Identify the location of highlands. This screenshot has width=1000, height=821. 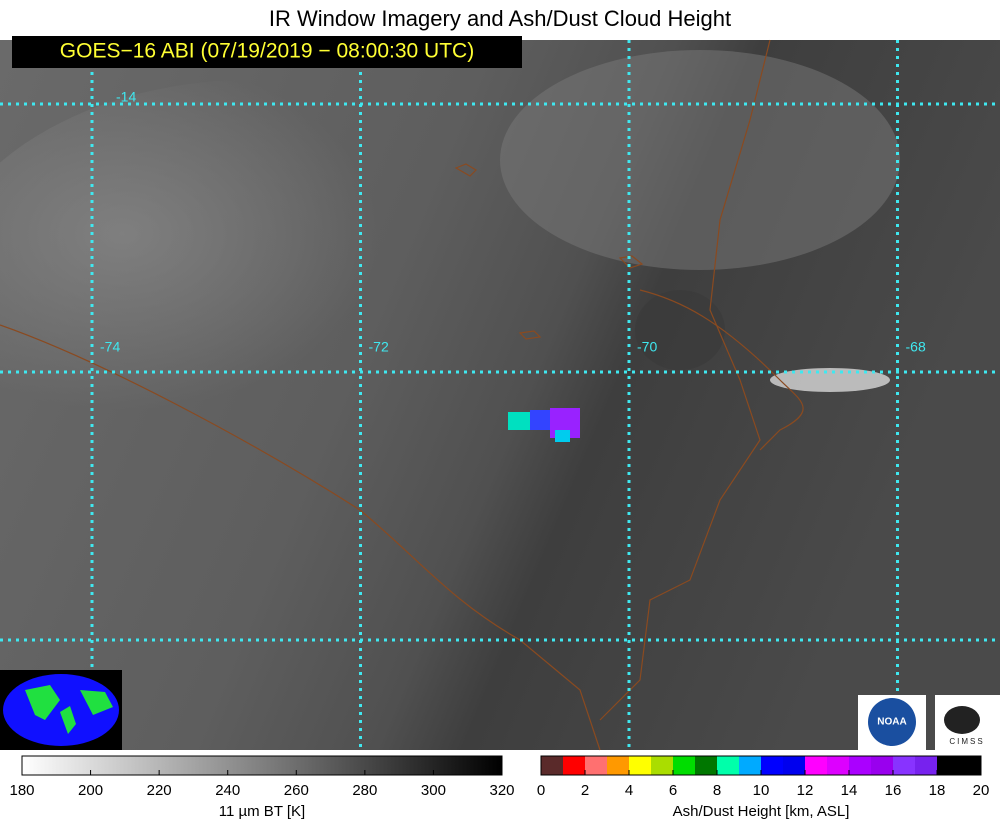
(700, 160).